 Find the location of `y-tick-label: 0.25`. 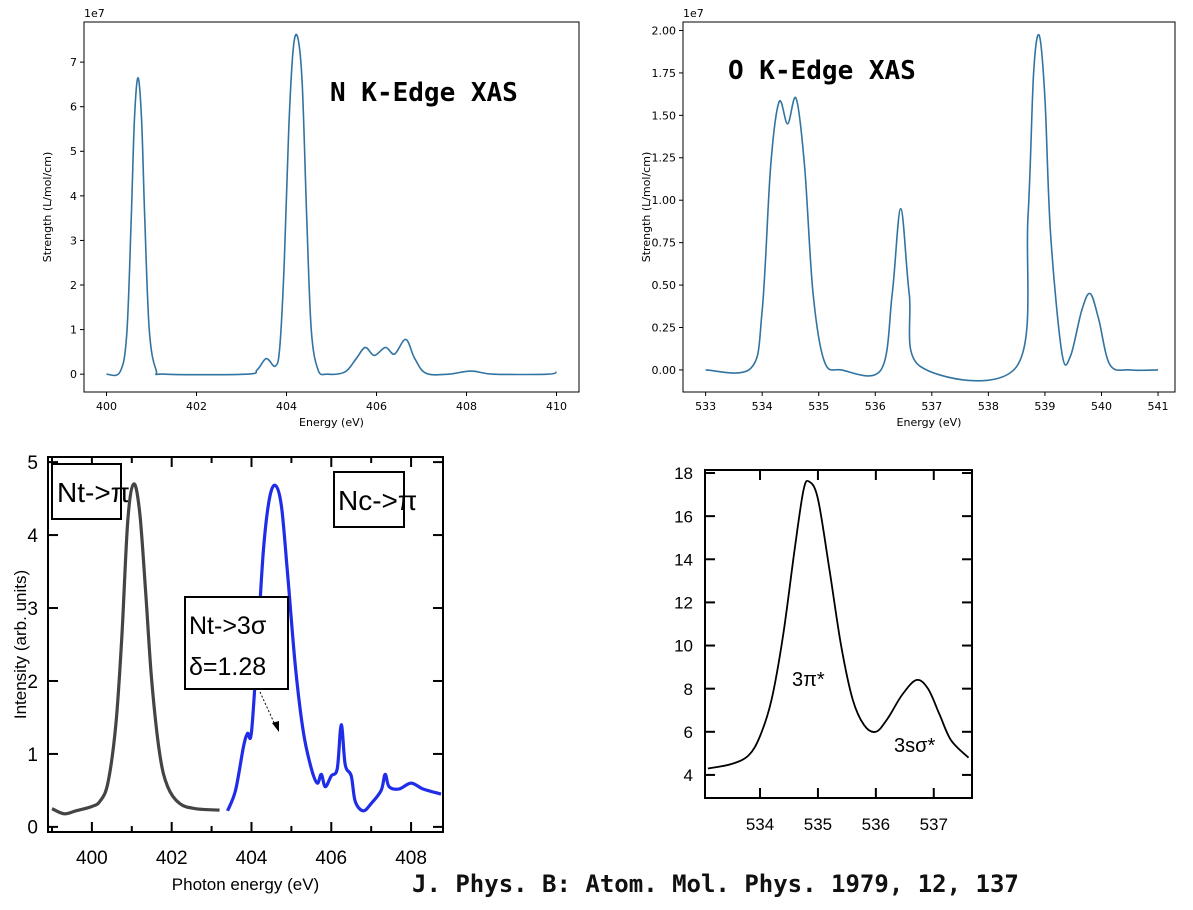

y-tick-label: 0.25 is located at coordinates (664, 327).